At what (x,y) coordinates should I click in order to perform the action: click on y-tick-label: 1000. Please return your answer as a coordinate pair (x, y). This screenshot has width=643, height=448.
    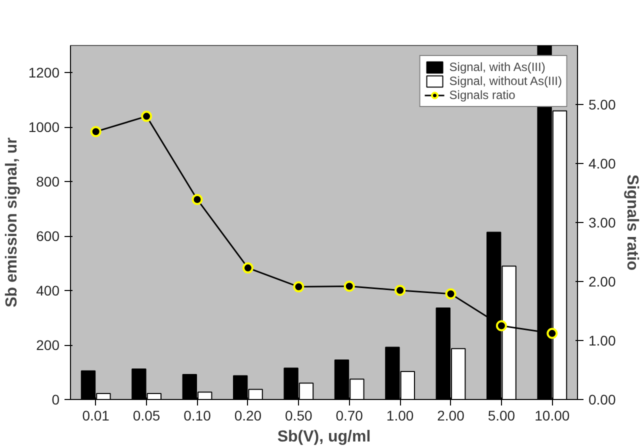
    Looking at the image, I should click on (44, 127).